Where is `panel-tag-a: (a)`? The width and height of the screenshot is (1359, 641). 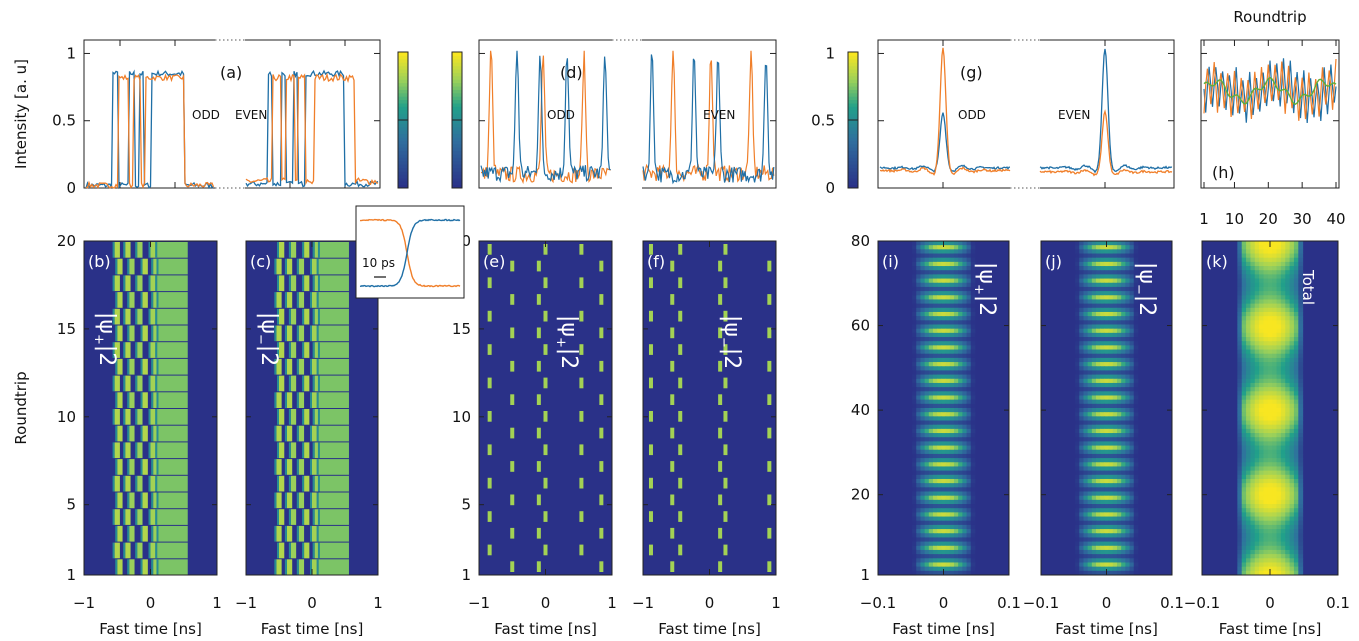
panel-tag-a: (a) is located at coordinates (231, 72).